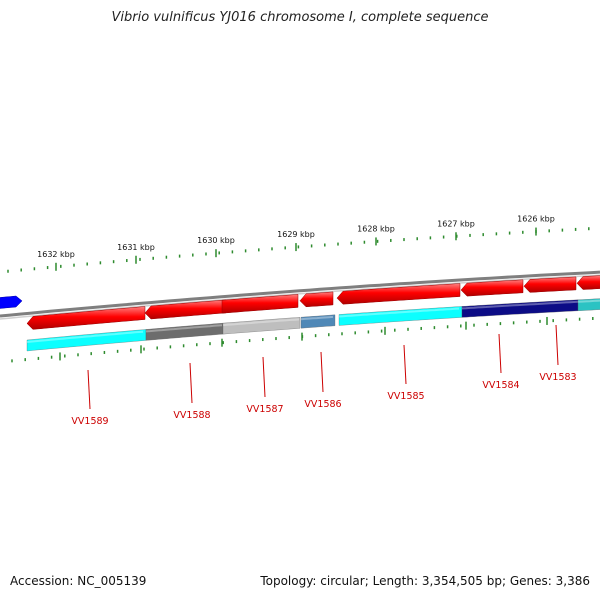 Image resolution: width=600 pixels, height=600 pixels. What do you see at coordinates (11, 302) in the screenshot?
I see `forward-feature-blue` at bounding box center [11, 302].